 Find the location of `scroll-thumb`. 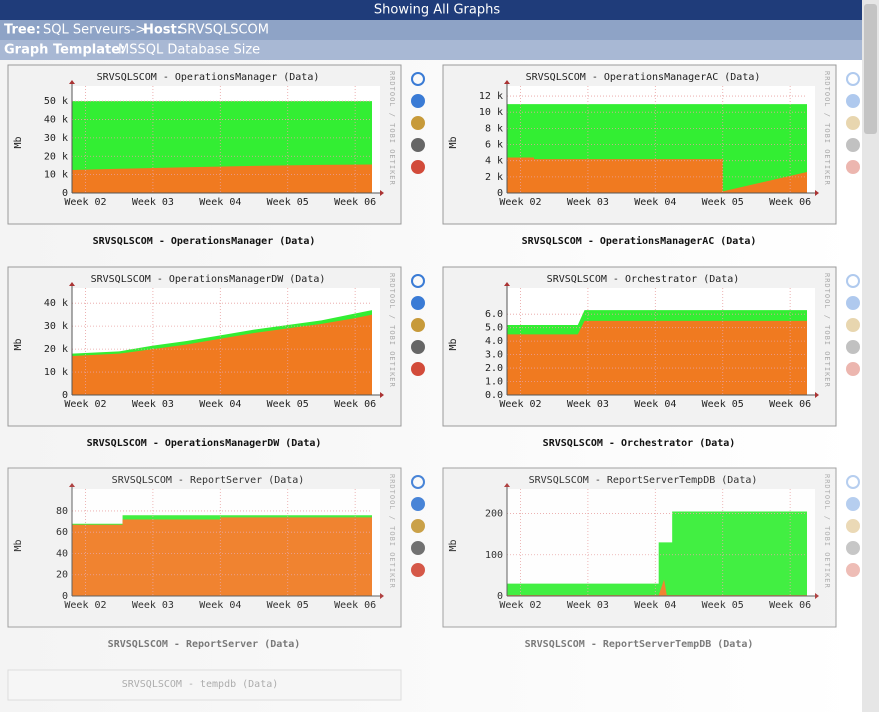

scroll-thumb is located at coordinates (870, 69).